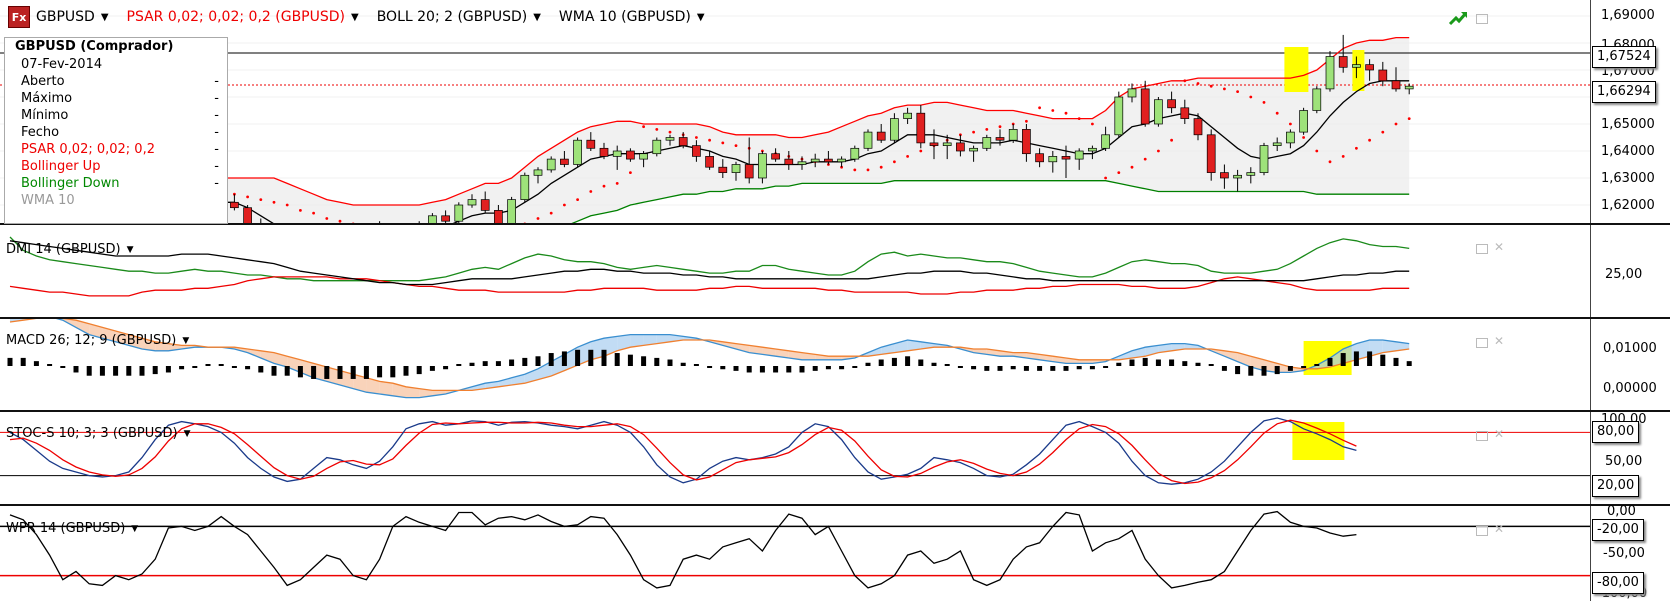 The image size is (1670, 601). I want to click on stoch-chart, so click(795, 458).